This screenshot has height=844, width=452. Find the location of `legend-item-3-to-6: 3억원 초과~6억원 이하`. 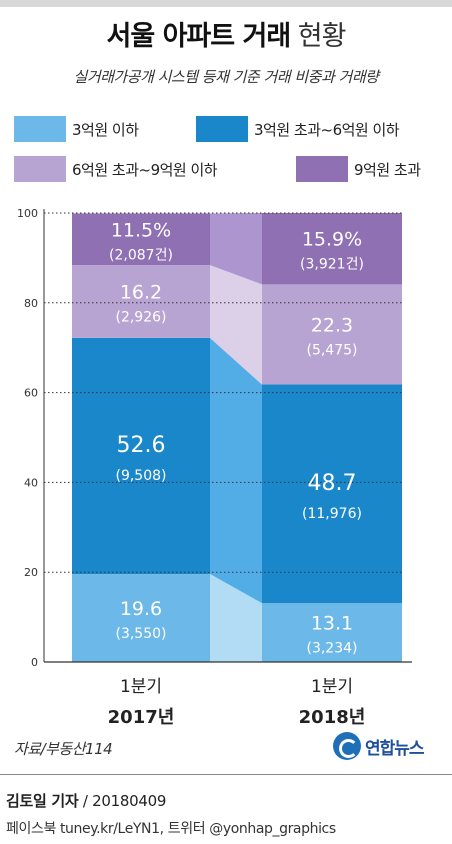

legend-item-3-to-6: 3억원 초과~6억원 이하 is located at coordinates (298, 129).